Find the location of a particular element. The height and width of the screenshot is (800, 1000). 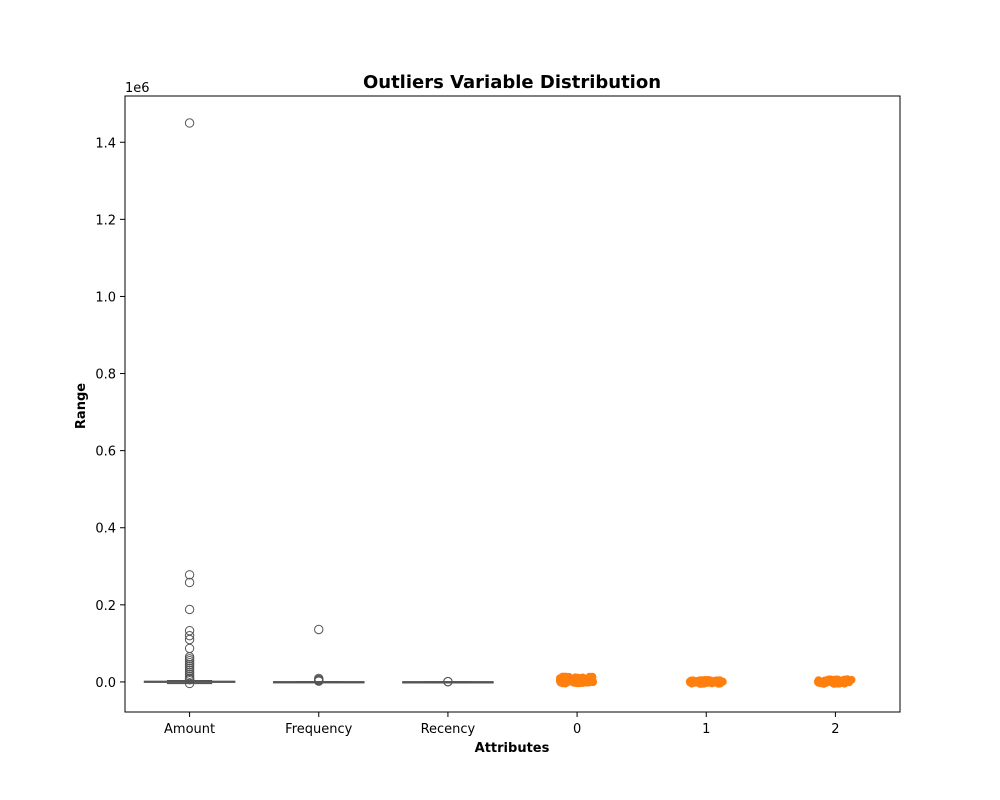

x-tick-label: Amount is located at coordinates (189, 729).